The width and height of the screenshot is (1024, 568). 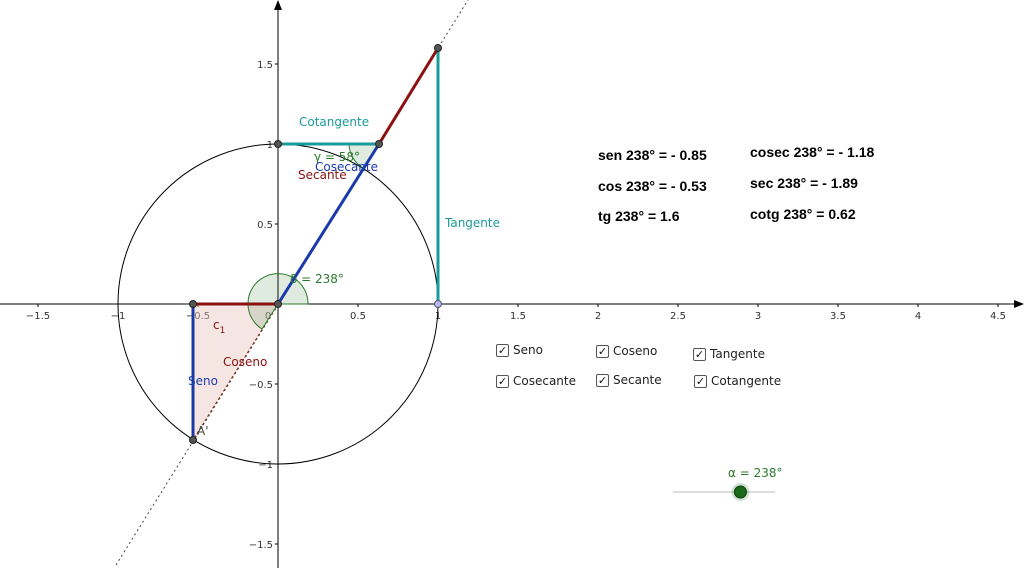 I want to click on x-tick-label: 2, so click(x=598, y=316).